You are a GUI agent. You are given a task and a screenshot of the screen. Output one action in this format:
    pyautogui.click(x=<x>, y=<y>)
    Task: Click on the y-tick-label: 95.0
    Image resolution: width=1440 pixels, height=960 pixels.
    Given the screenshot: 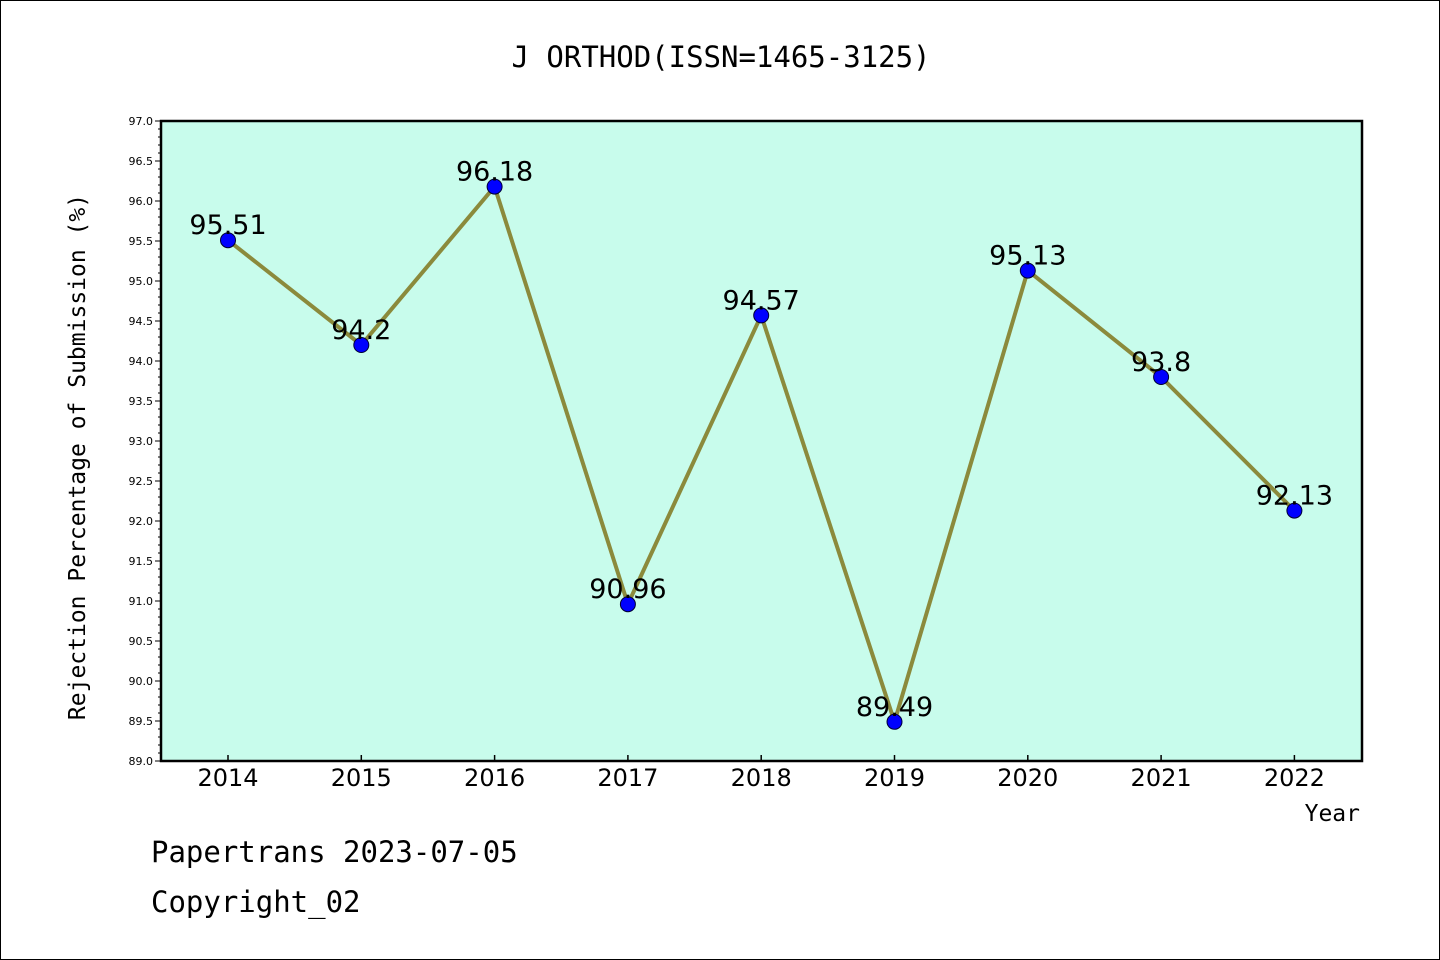 What is the action you would take?
    pyautogui.click(x=141, y=281)
    